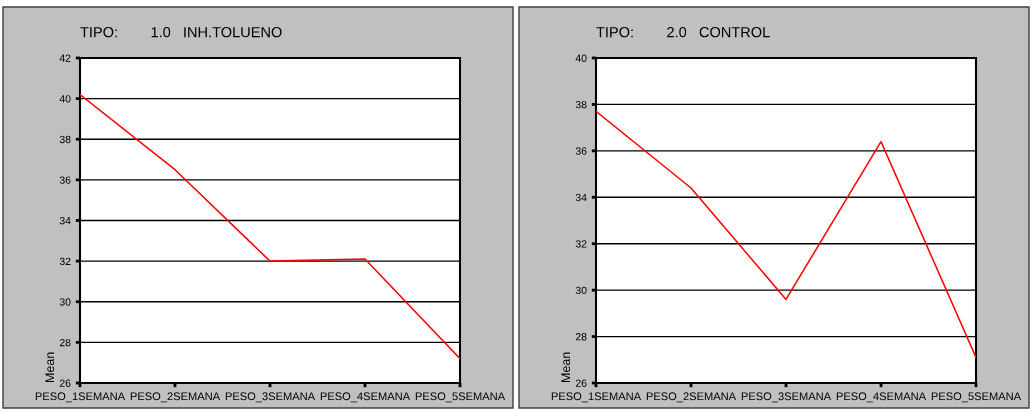 The width and height of the screenshot is (1032, 411). I want to click on y-tick-label: 42, so click(65, 58).